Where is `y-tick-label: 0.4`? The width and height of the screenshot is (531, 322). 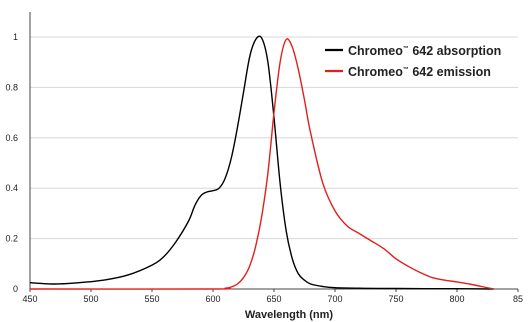 y-tick-label: 0.4 is located at coordinates (11, 188).